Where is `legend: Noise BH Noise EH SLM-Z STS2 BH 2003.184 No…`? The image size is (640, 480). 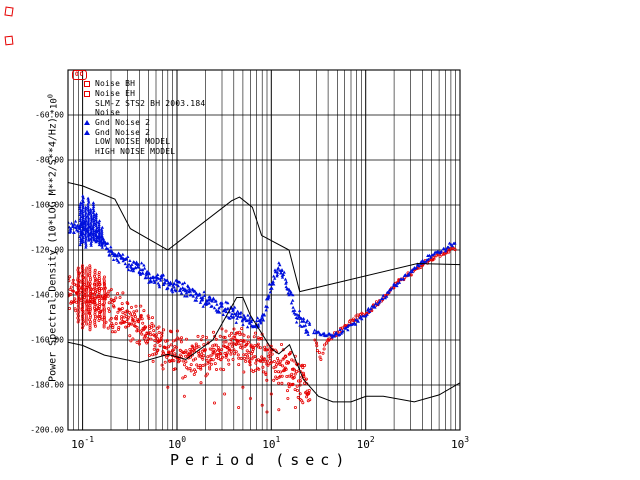
legend: Noise BH Noise EH SLM-Z STS2 BH 2003.184 No… is located at coordinates (144, 118).